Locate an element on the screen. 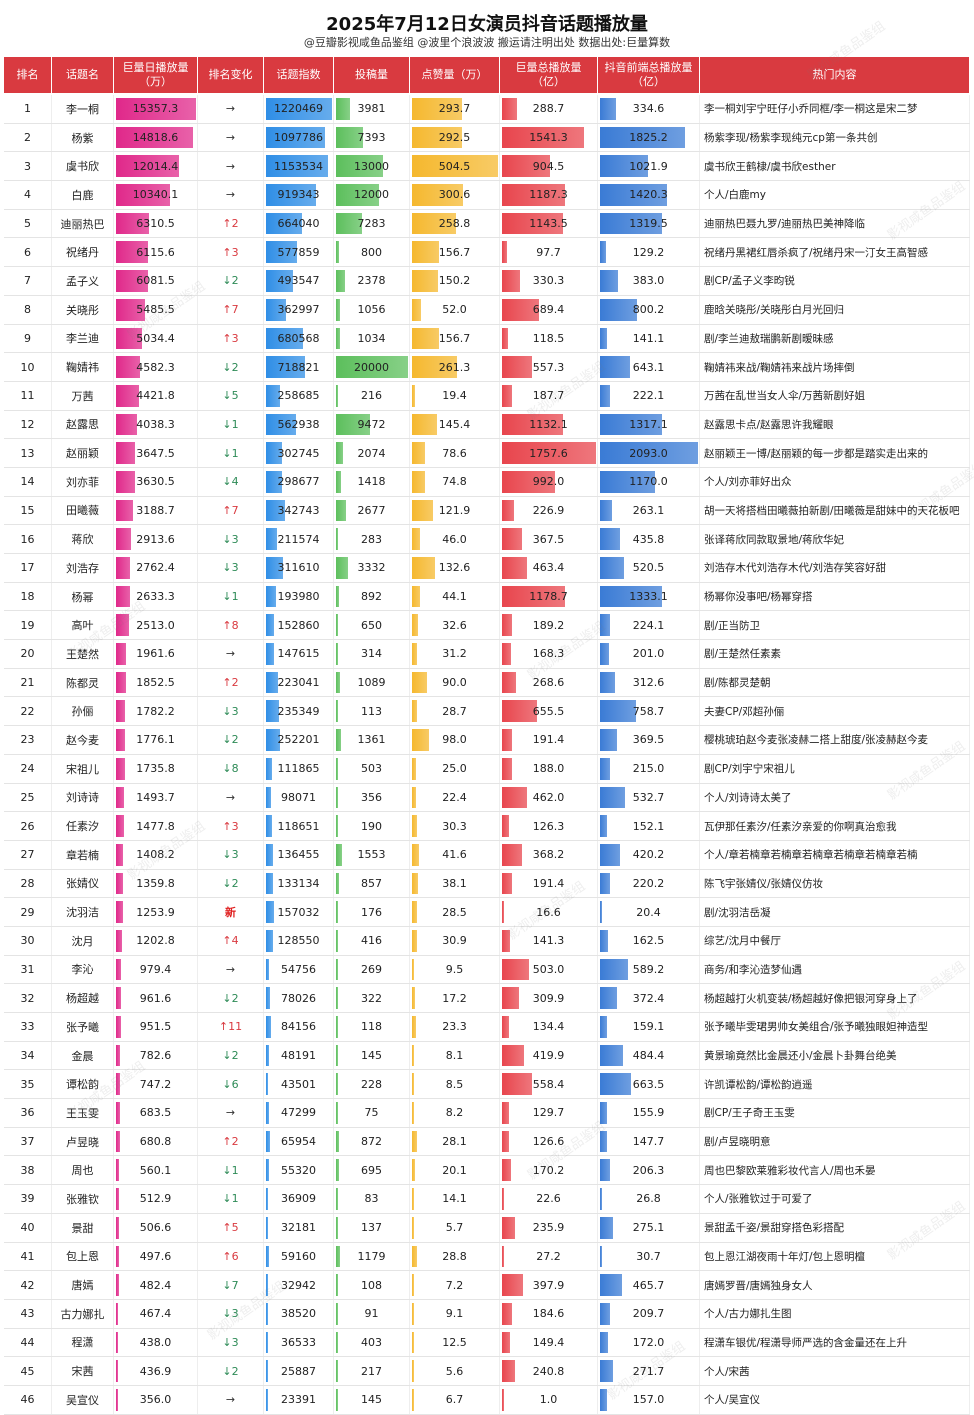 This screenshot has height=1415, width=974. cell-posts: 217 is located at coordinates (372, 1371).